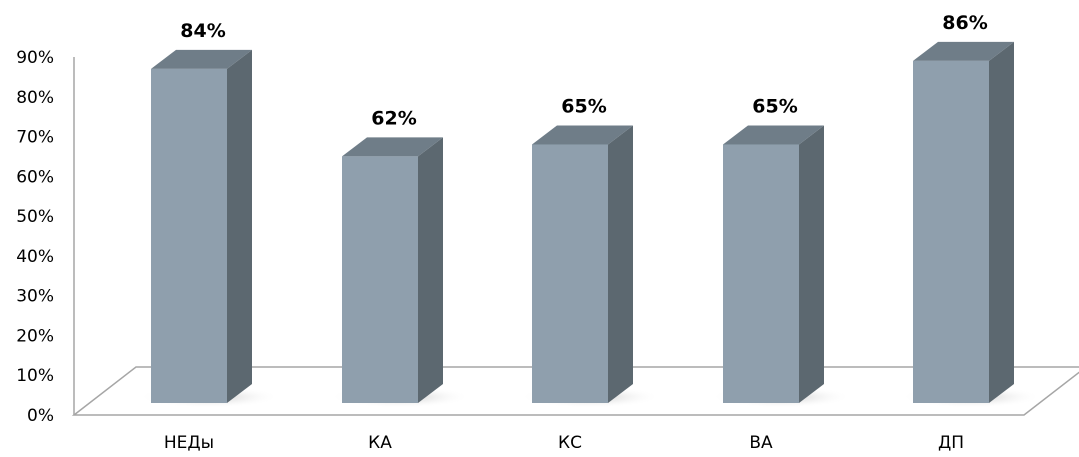 The image size is (1079, 457). I want to click on x-category-label: КА, so click(380, 443).